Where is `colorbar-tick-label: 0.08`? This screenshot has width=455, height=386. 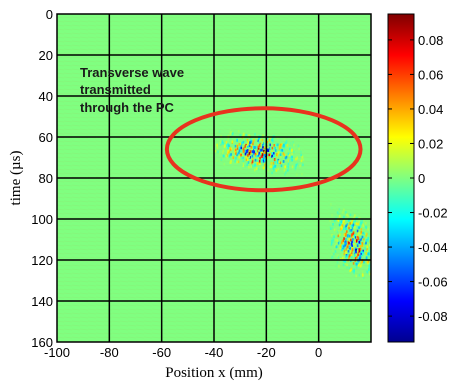 colorbar-tick-label: 0.08 is located at coordinates (430, 40).